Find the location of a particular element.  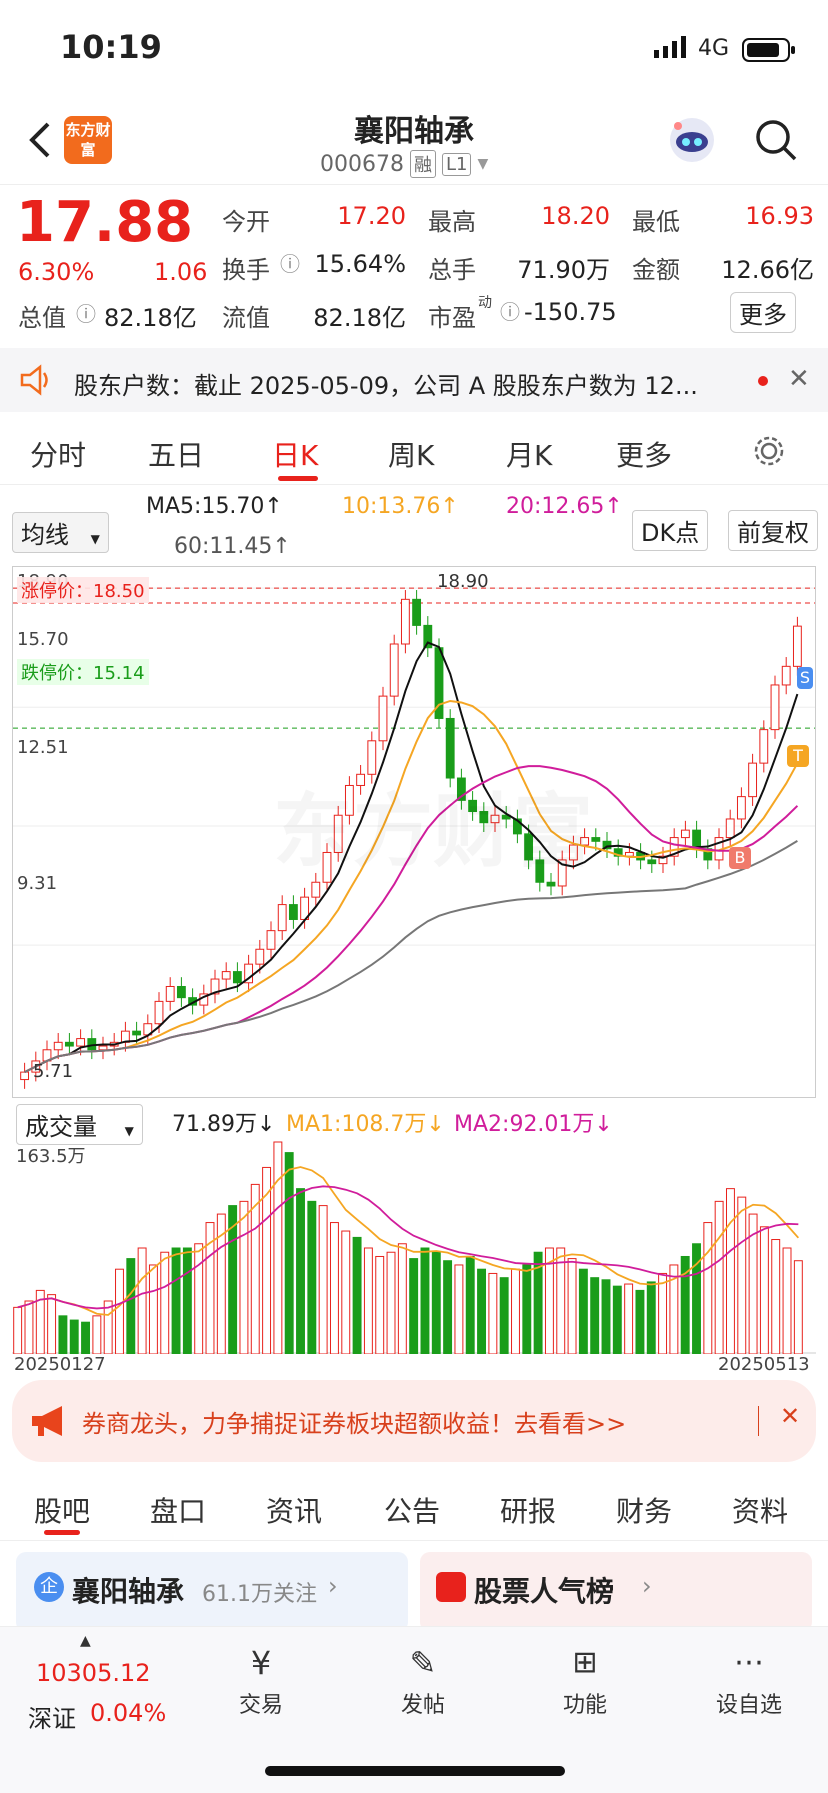

info-icon: ⓘ is located at coordinates (86, 314).